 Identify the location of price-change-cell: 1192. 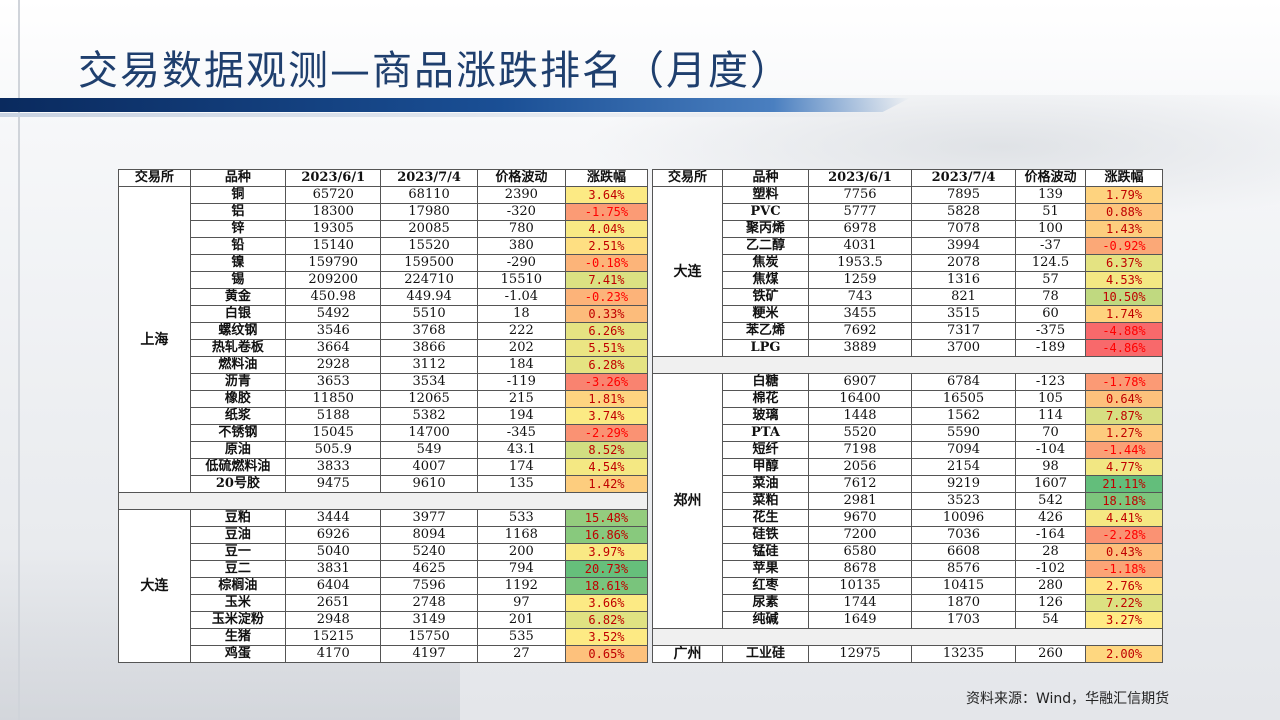
(521, 586).